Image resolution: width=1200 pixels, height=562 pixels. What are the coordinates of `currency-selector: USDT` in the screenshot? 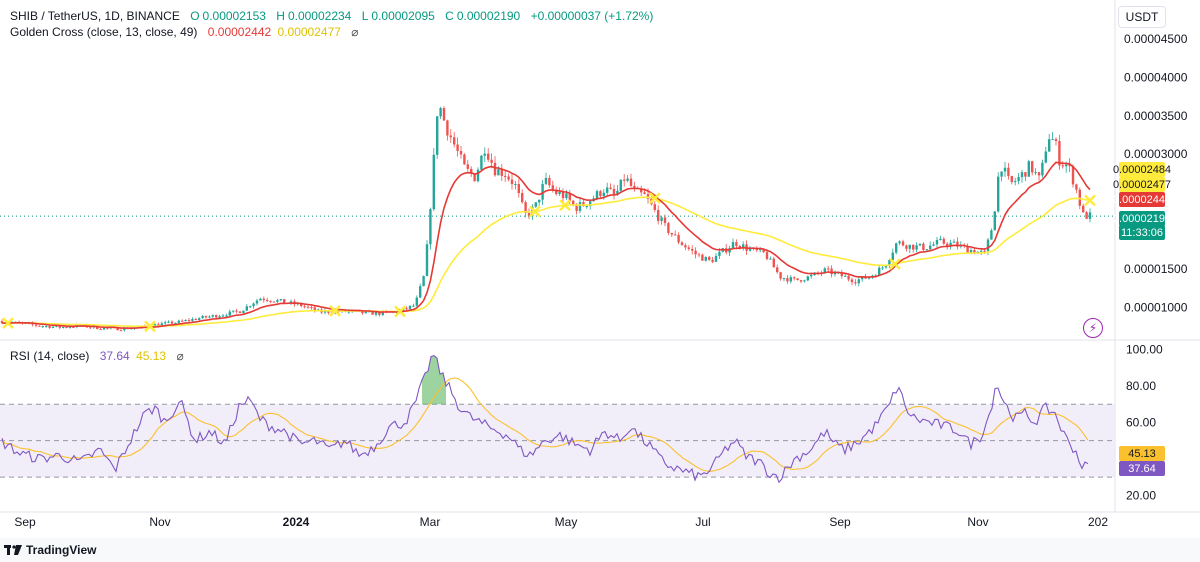 It's located at (1142, 17).